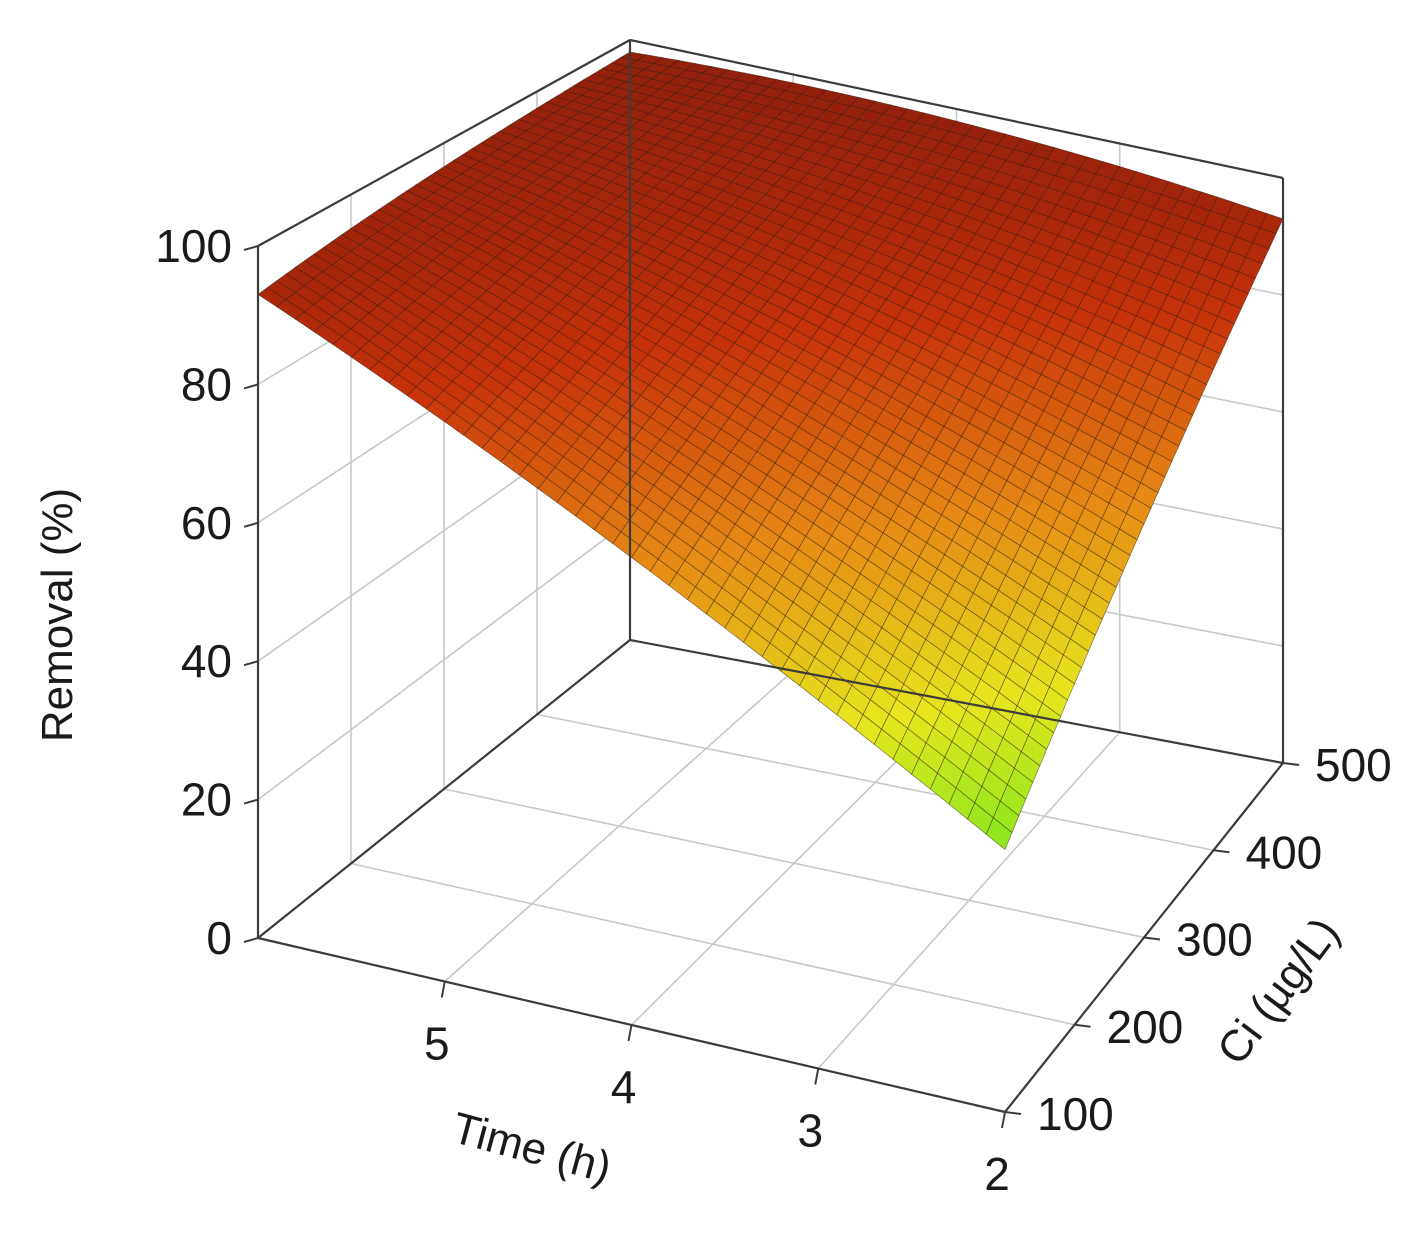 Image resolution: width=1415 pixels, height=1236 pixels. I want to click on z-axis-title: Removal (%), so click(57, 615).